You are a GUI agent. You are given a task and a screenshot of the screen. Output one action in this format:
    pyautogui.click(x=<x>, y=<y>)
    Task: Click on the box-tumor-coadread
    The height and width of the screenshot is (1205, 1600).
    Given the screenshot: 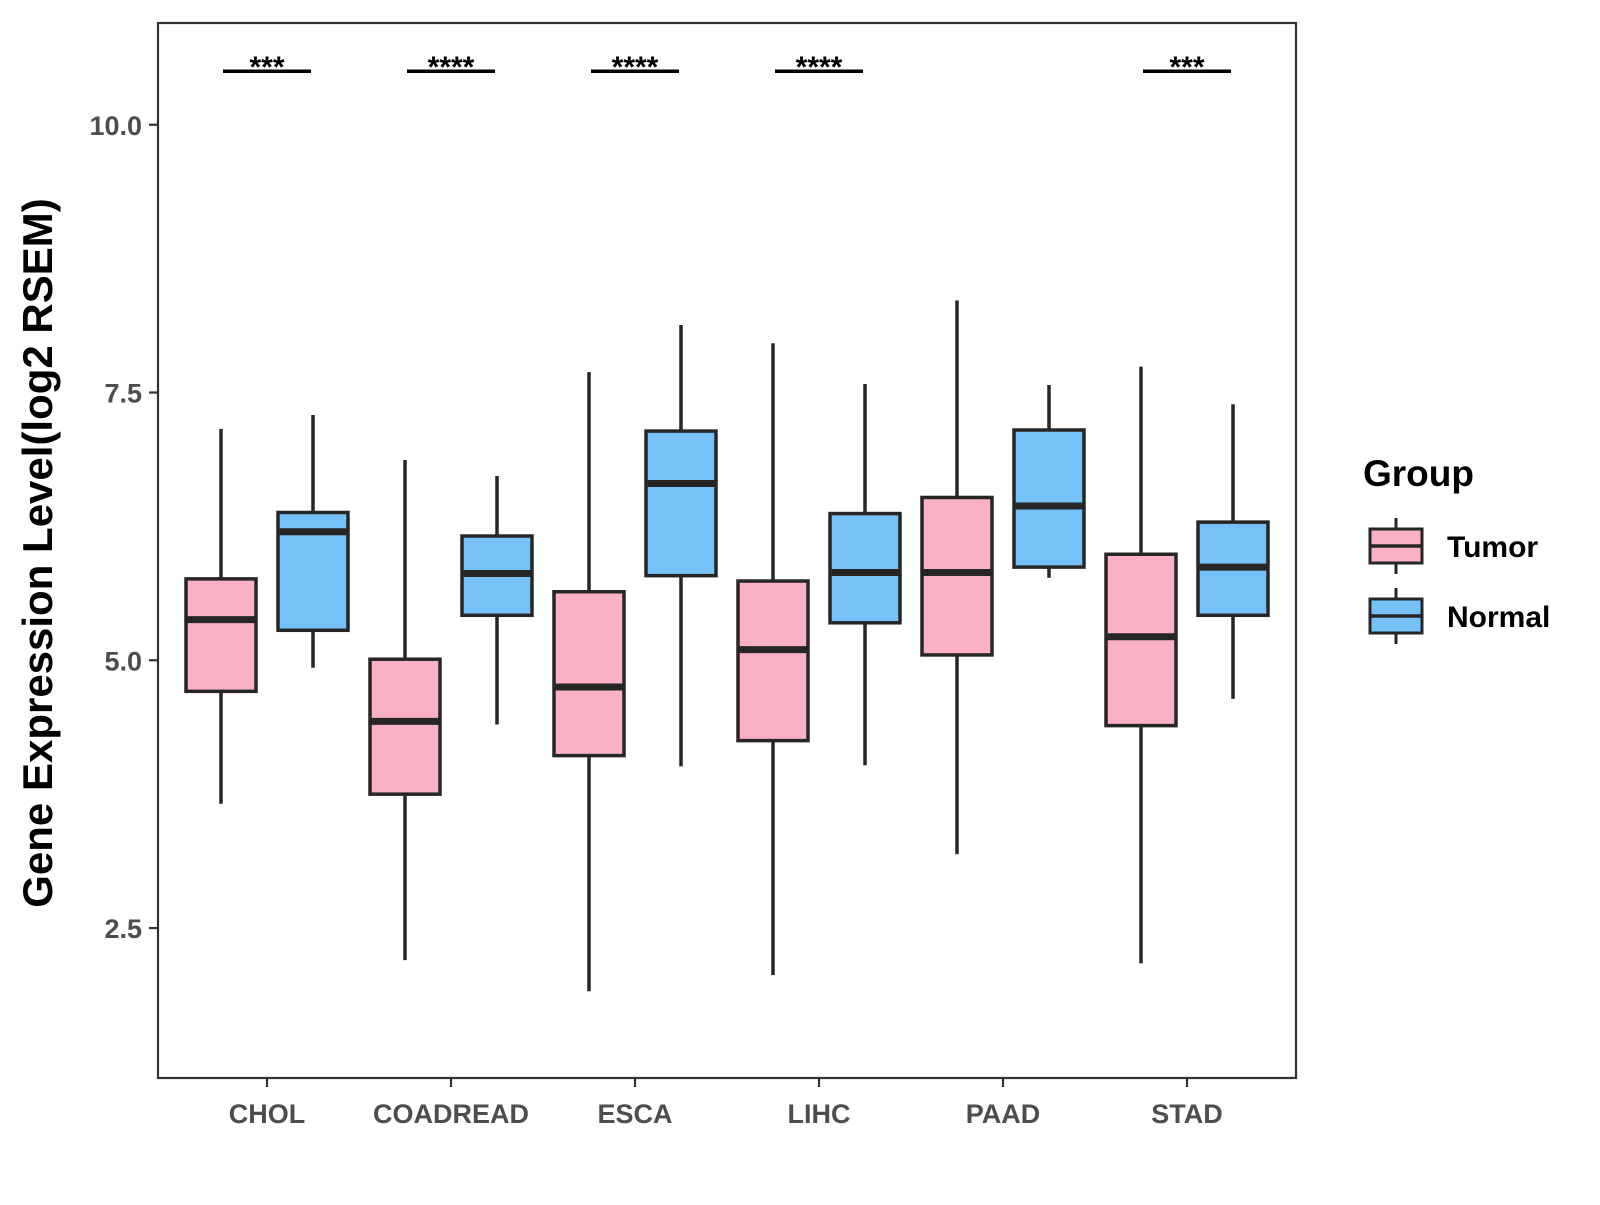 What is the action you would take?
    pyautogui.click(x=405, y=710)
    